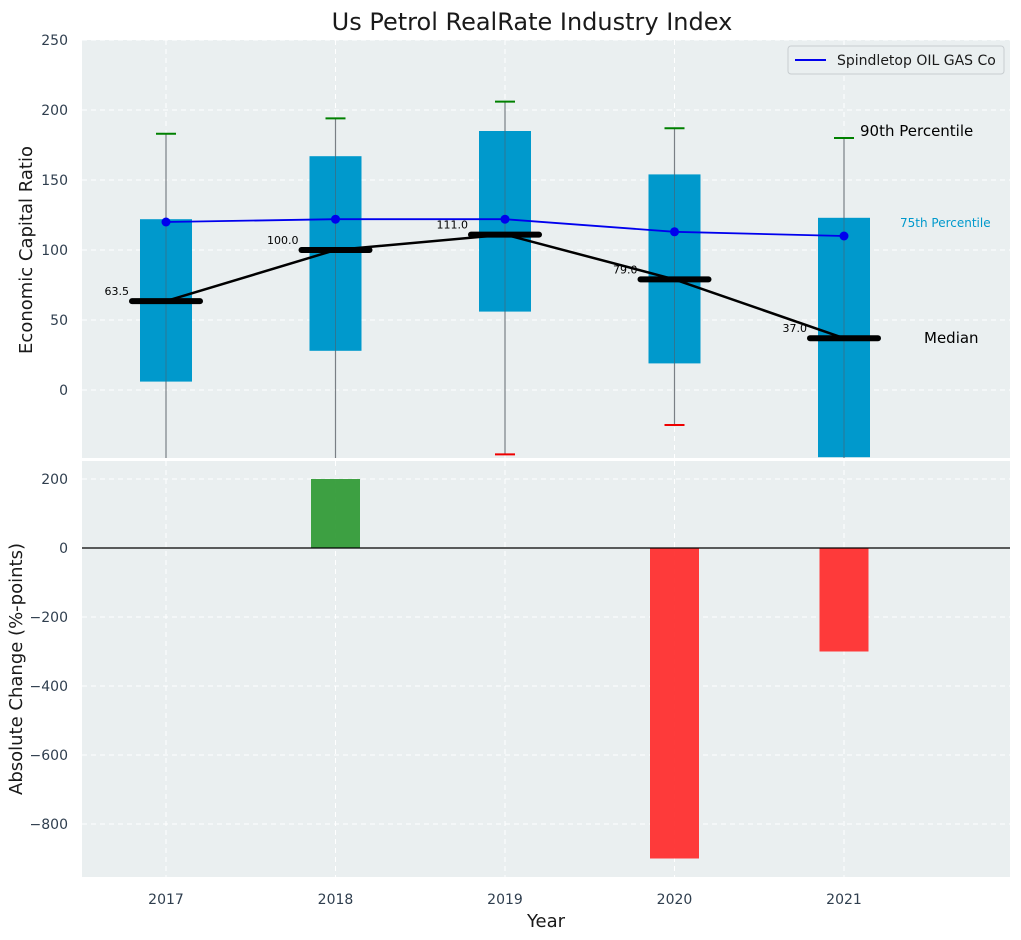  What do you see at coordinates (945, 223) in the screenshot?
I see `annotation-75th-percentile: 75th Percentile` at bounding box center [945, 223].